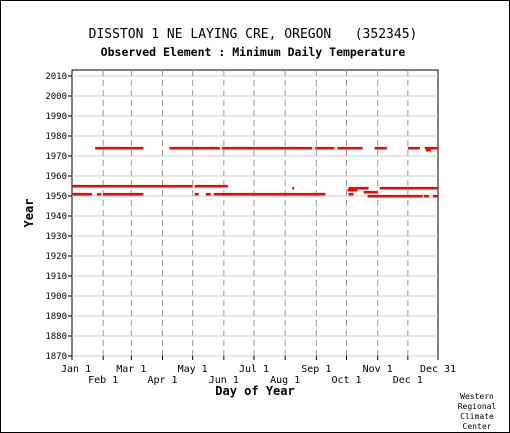 The width and height of the screenshot is (510, 433). I want to click on x-tick-label-dec-31: Dec 31, so click(438, 369).